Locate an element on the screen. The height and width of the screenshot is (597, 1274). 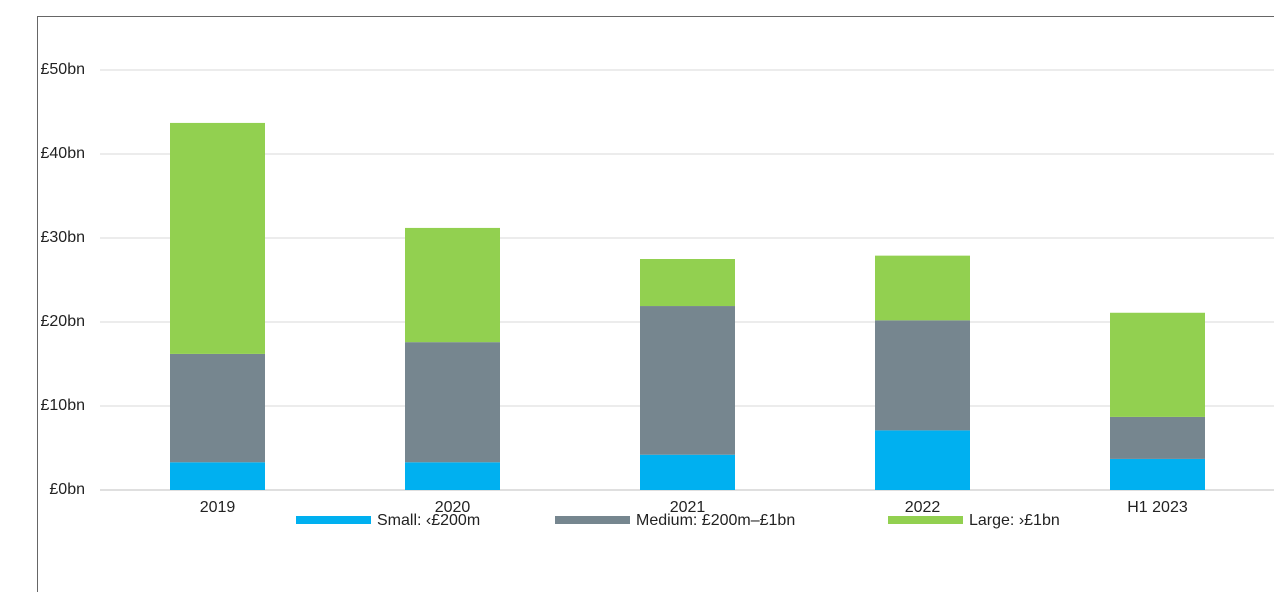
x-tick-label: H1 2023 is located at coordinates (1157, 507).